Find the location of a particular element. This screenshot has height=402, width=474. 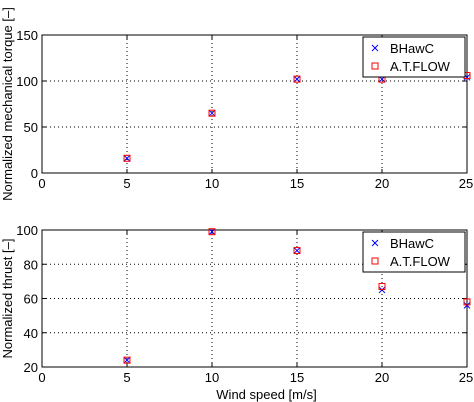

x-axis-label: Wind speed [m/s] is located at coordinates (266, 394).